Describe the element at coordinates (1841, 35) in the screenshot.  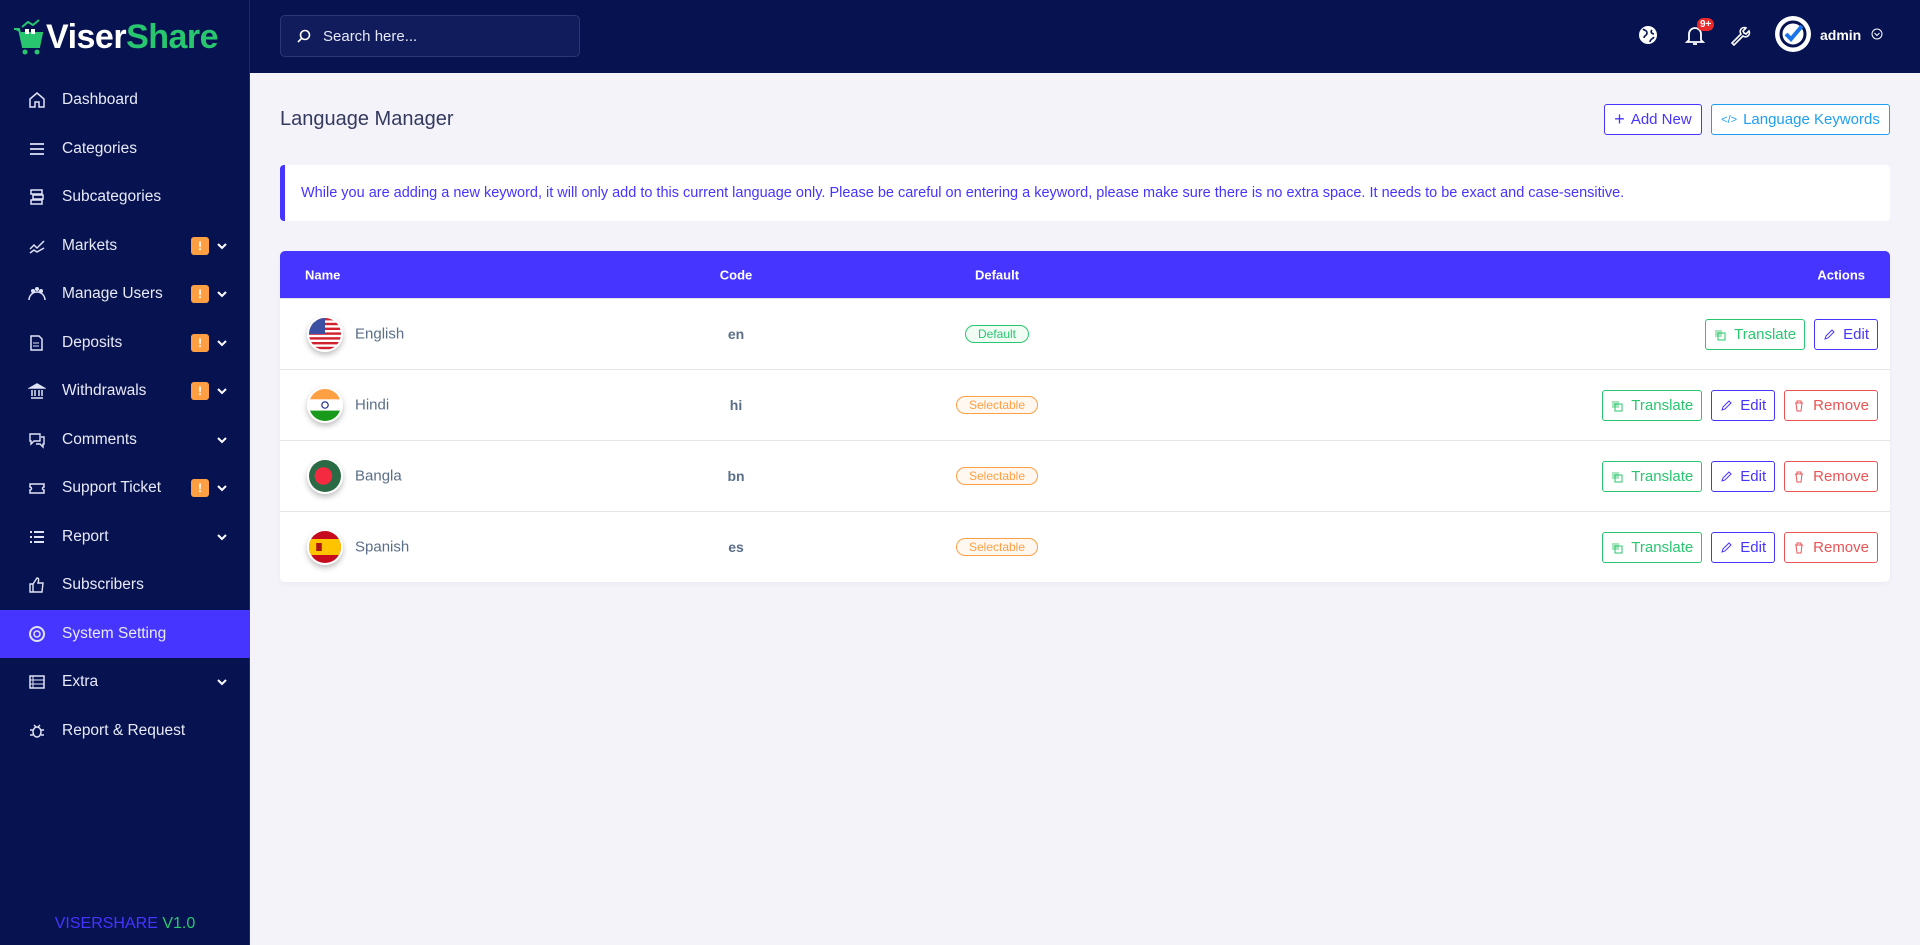
I see `username: admin` at that location.